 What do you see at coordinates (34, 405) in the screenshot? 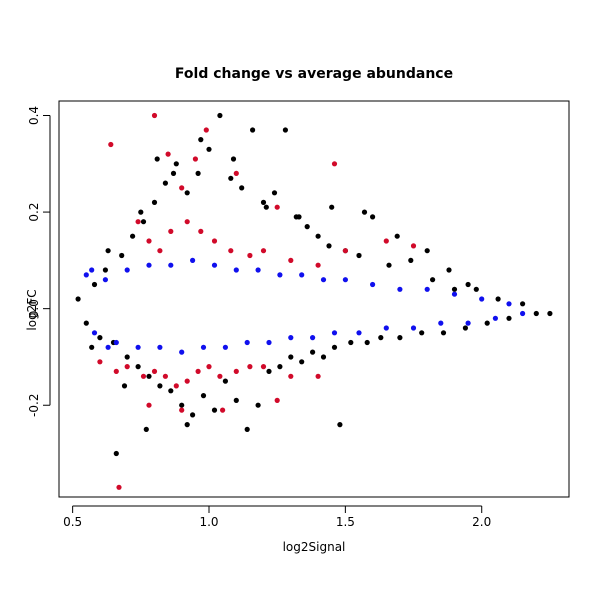
I see `y-tick-label: -0.2` at bounding box center [34, 405].